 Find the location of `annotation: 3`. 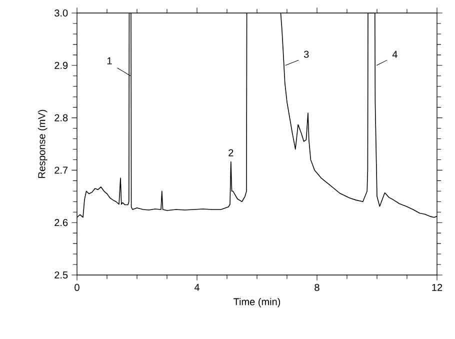

annotation: 3 is located at coordinates (306, 54).